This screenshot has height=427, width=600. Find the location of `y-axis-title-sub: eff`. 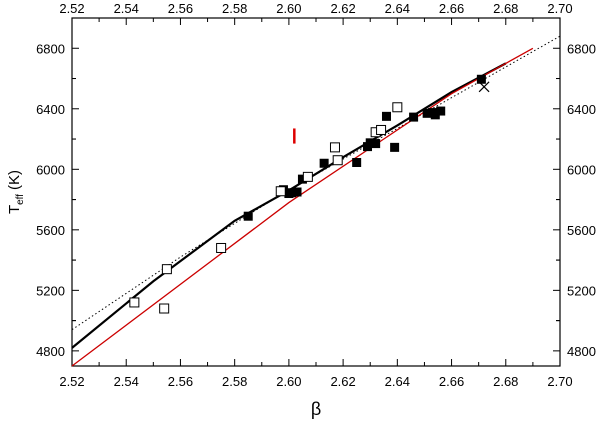

y-axis-title-sub: eff is located at coordinates (20, 199).